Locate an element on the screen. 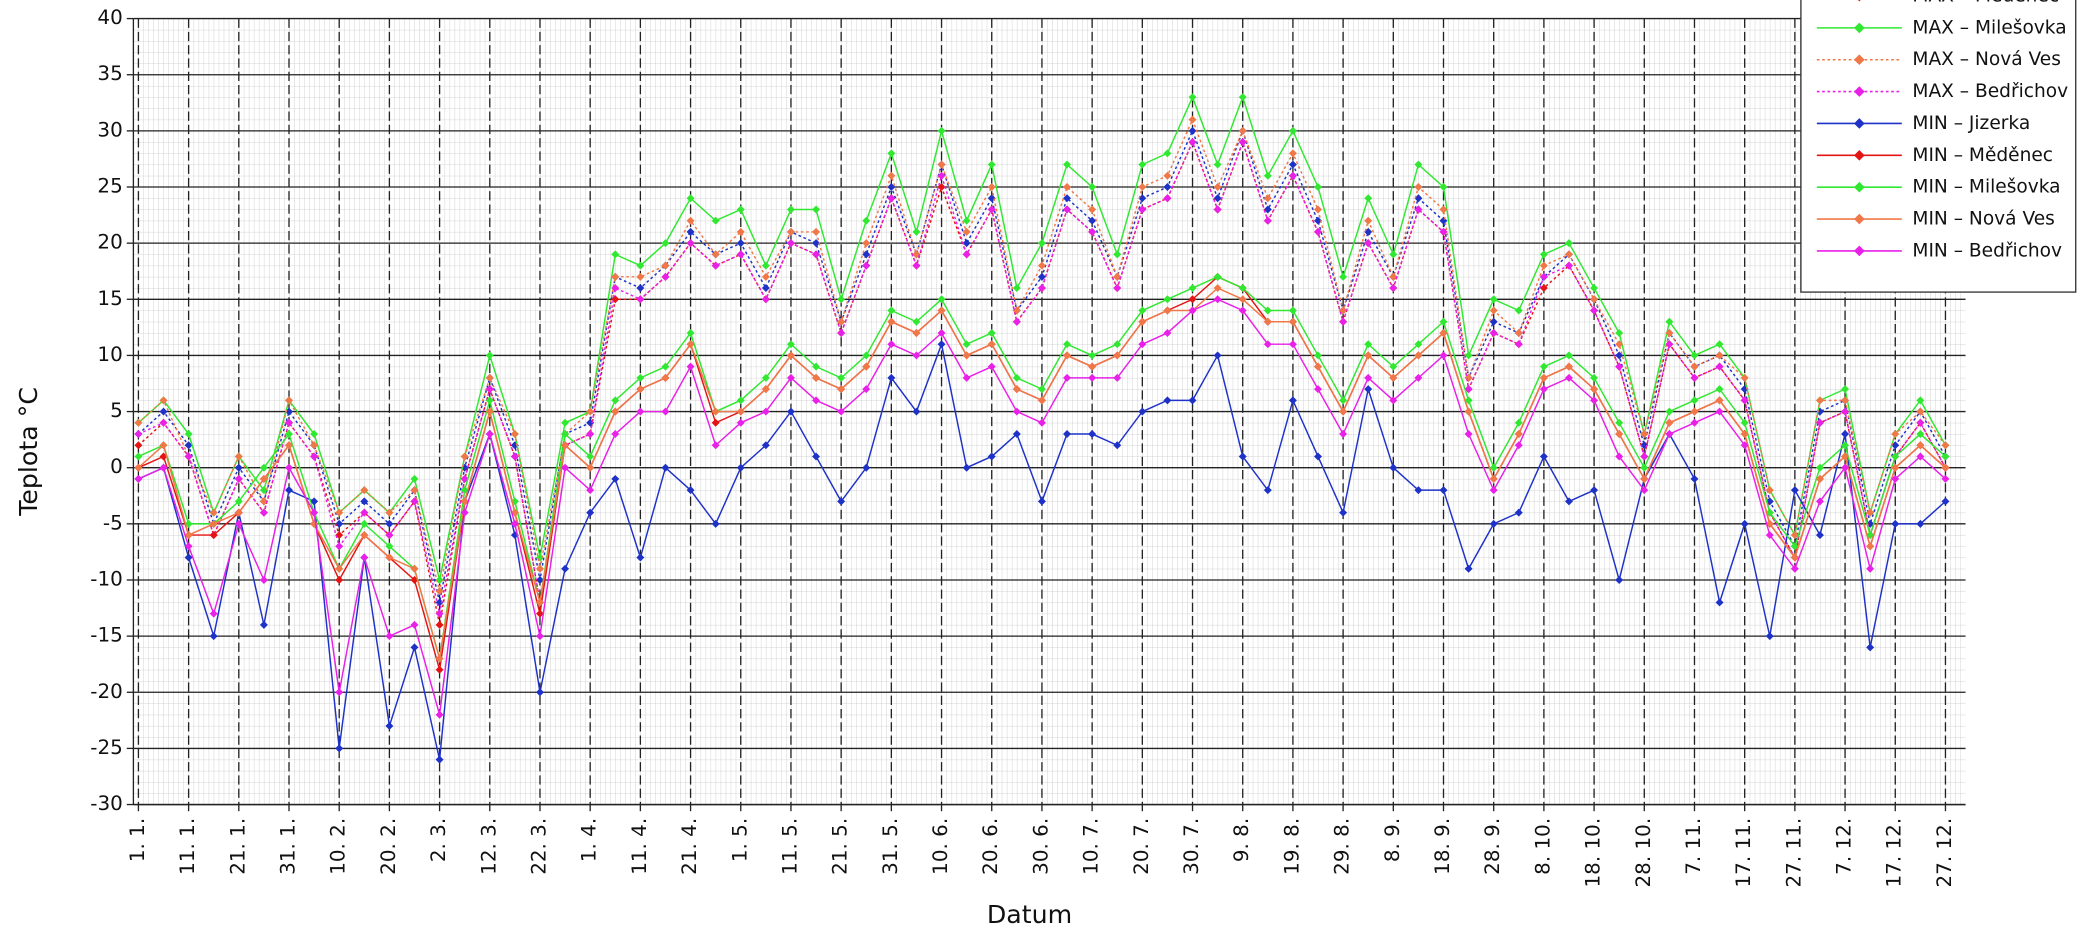  x-tick-label: 10. 7. is located at coordinates (1091, 846).